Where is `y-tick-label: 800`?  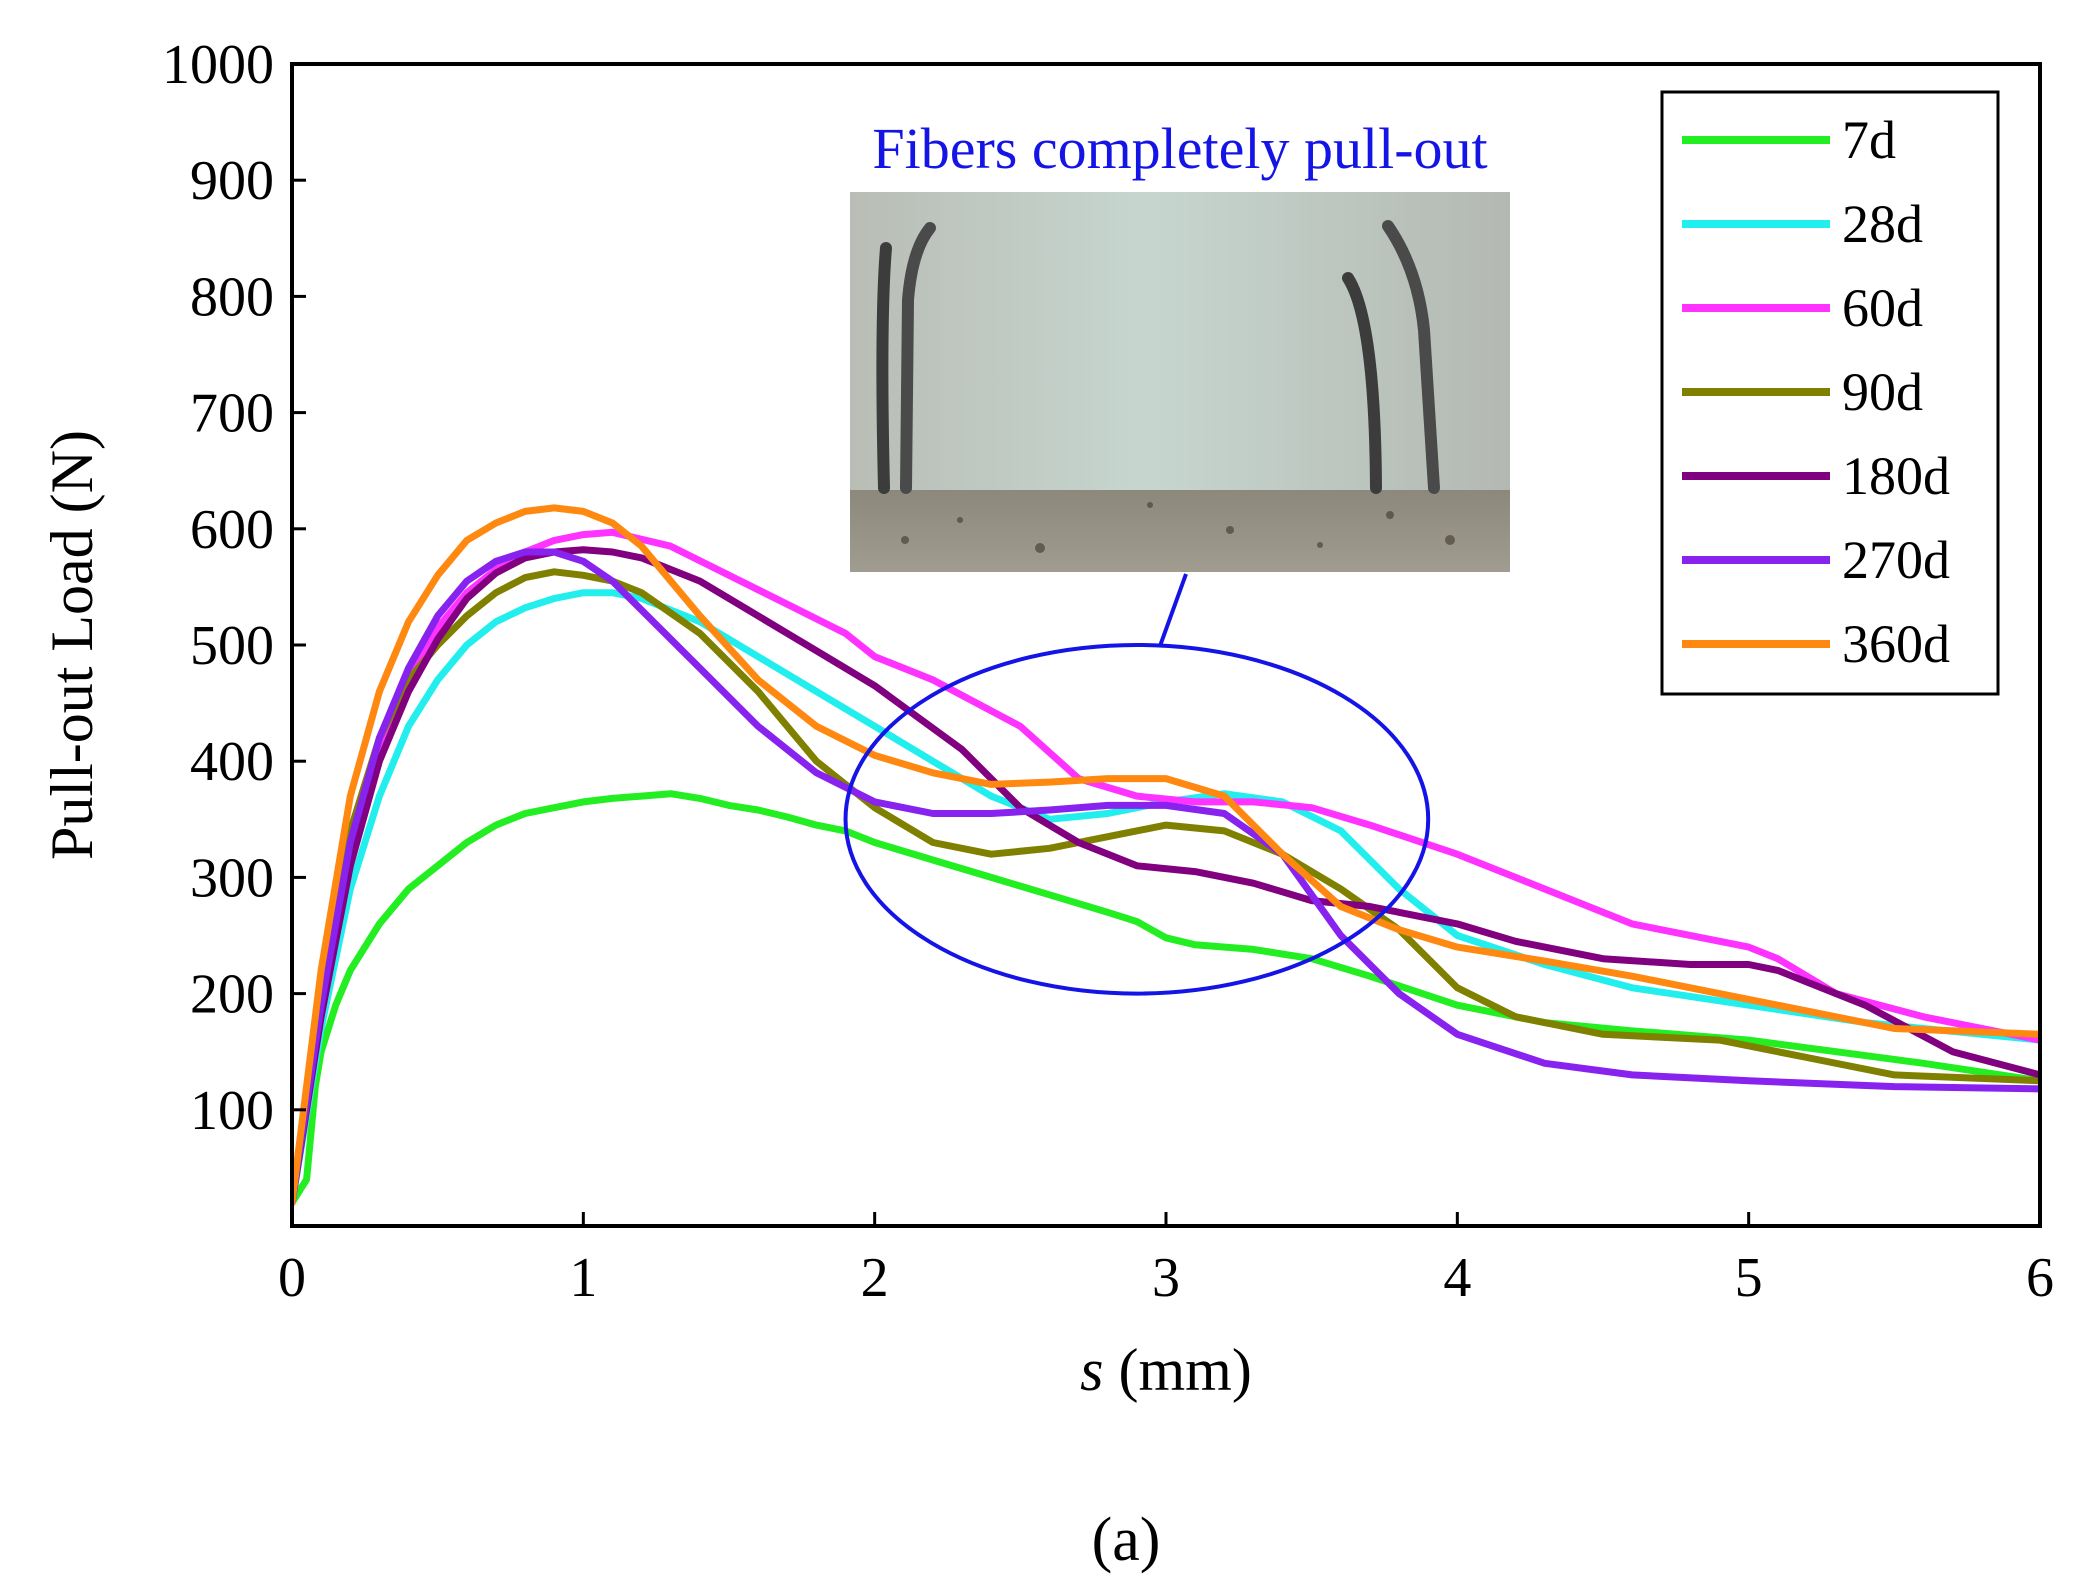 y-tick-label: 800 is located at coordinates (232, 297).